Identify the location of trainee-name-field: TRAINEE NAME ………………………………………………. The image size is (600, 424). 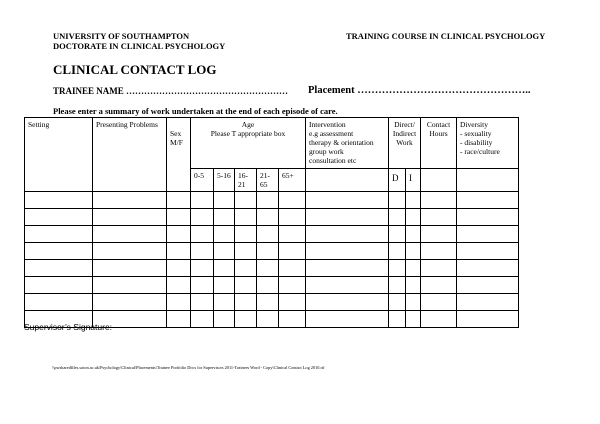
(171, 91).